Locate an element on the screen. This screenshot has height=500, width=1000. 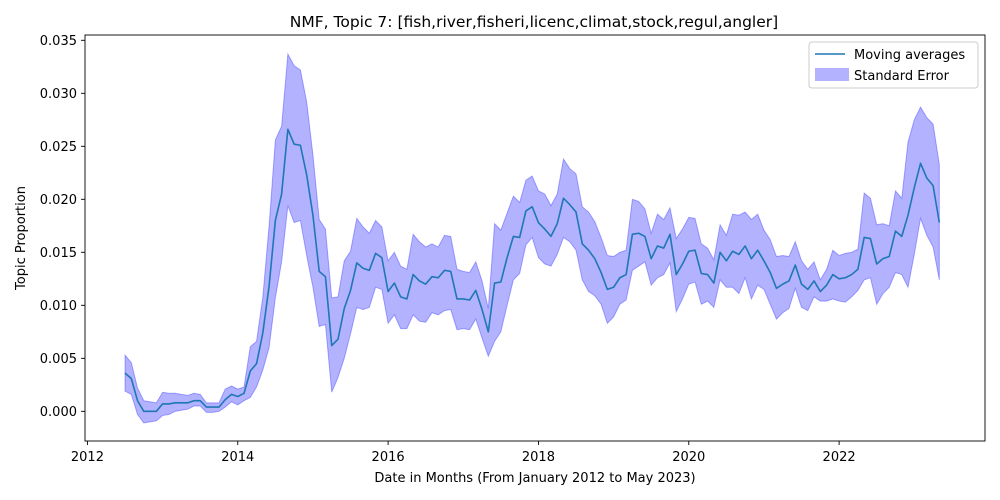
y-tick-label: 0.035 is located at coordinates (58, 41).